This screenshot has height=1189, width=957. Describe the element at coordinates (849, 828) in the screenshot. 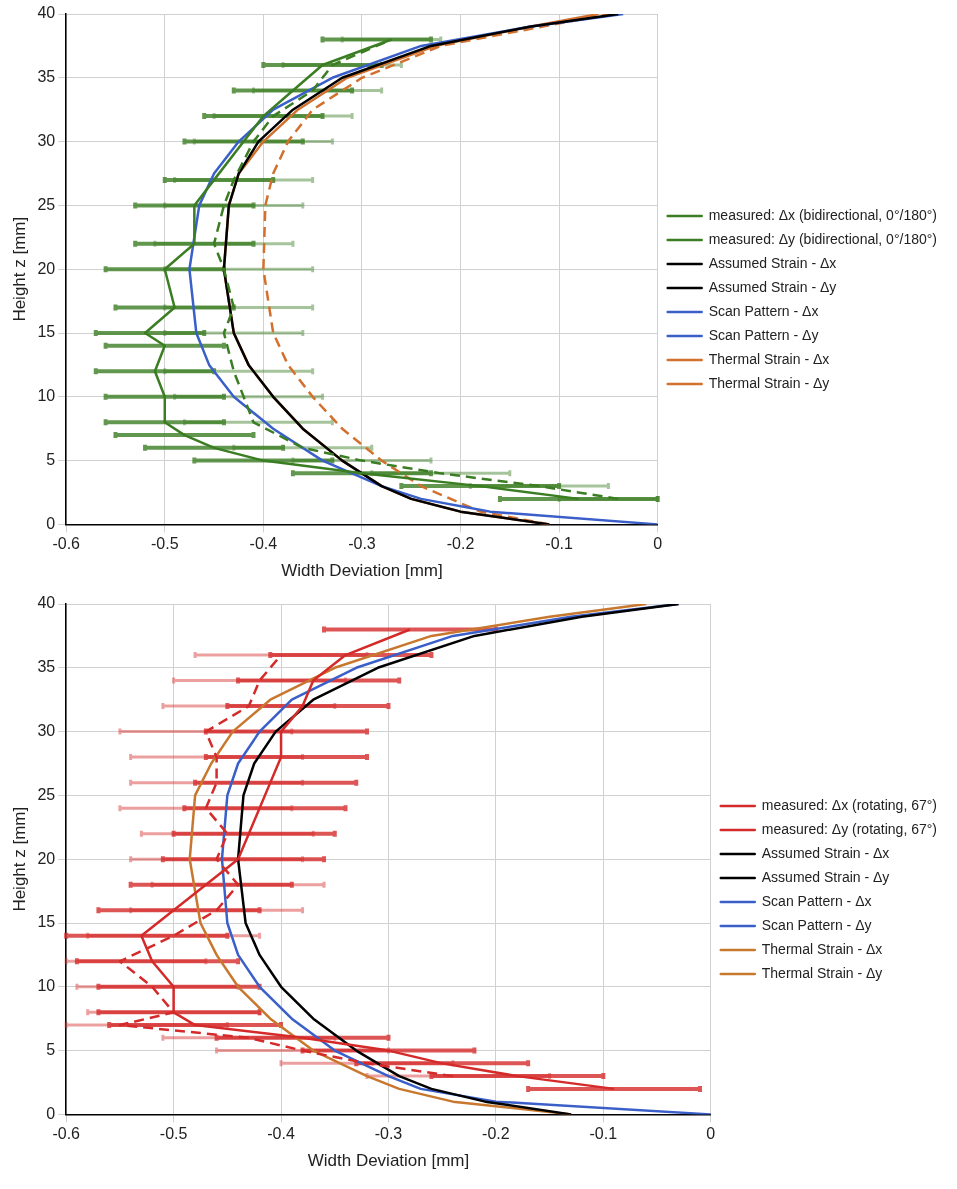

I see `legend-label: measured: Δy (rotating, 67°)` at that location.